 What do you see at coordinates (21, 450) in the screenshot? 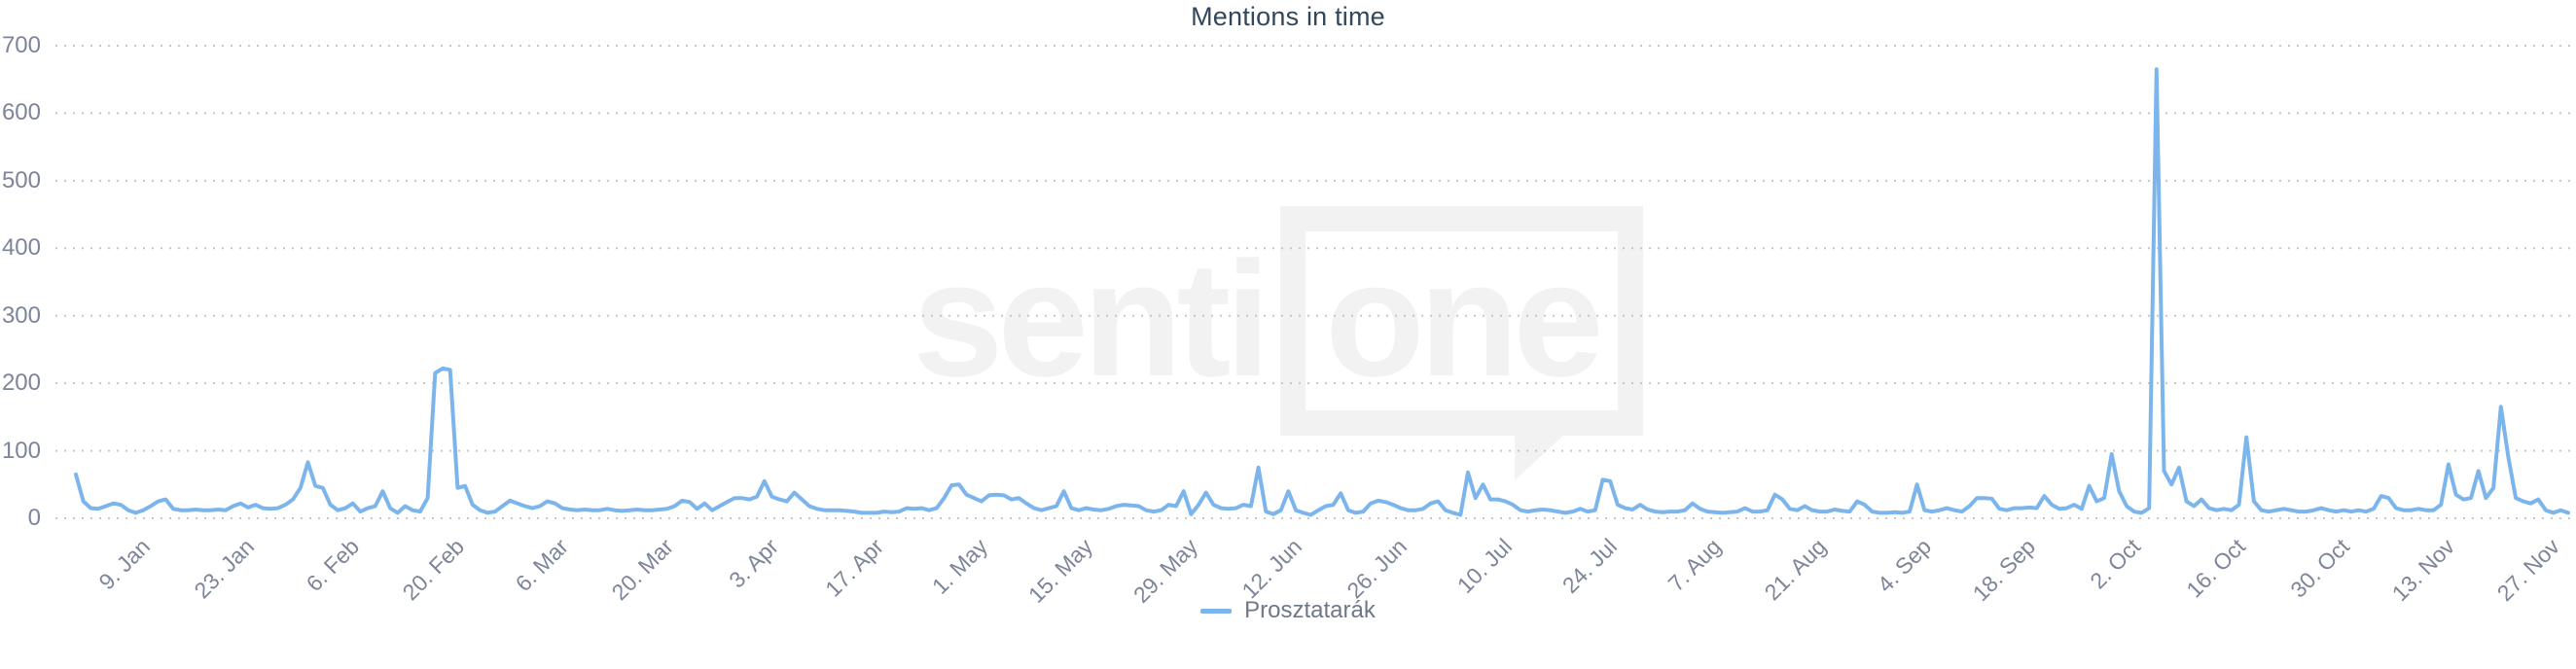
I see `y-axis-label: 100` at bounding box center [21, 450].